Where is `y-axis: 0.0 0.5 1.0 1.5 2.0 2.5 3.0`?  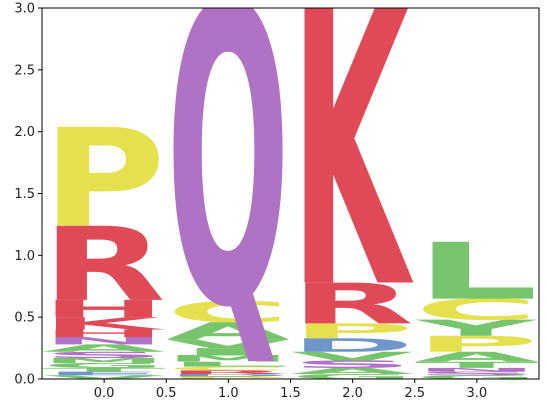
y-axis: 0.0 0.5 1.0 1.5 2.0 2.5 3.0 is located at coordinates (28, 195).